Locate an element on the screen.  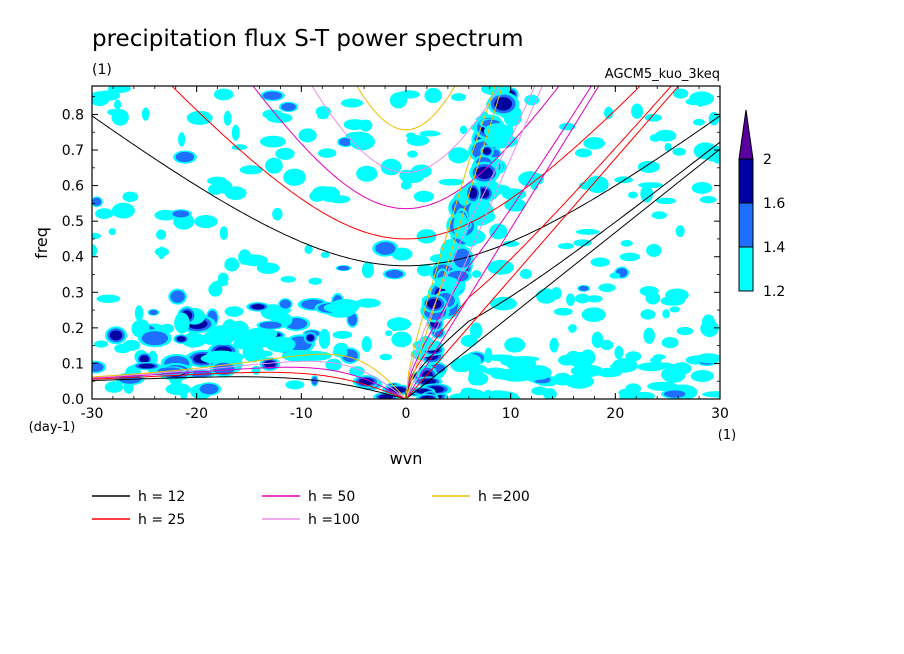
inertio-gravity-curve is located at coordinates (406, 148).